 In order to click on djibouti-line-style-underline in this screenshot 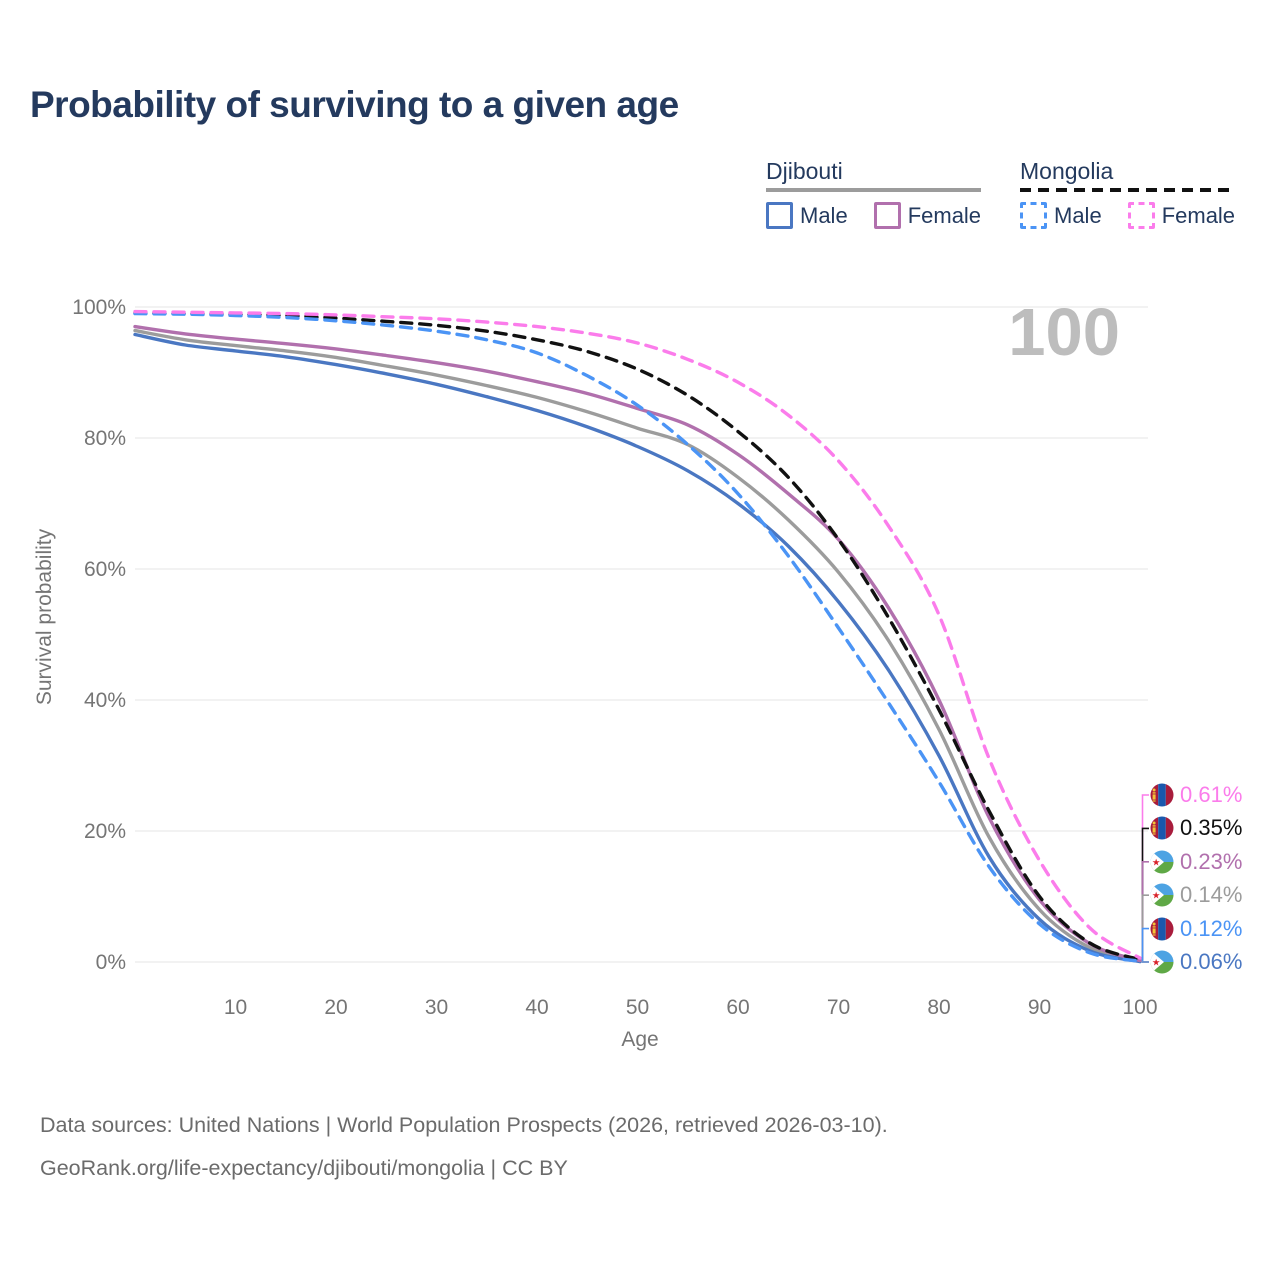, I will do `click(874, 190)`.